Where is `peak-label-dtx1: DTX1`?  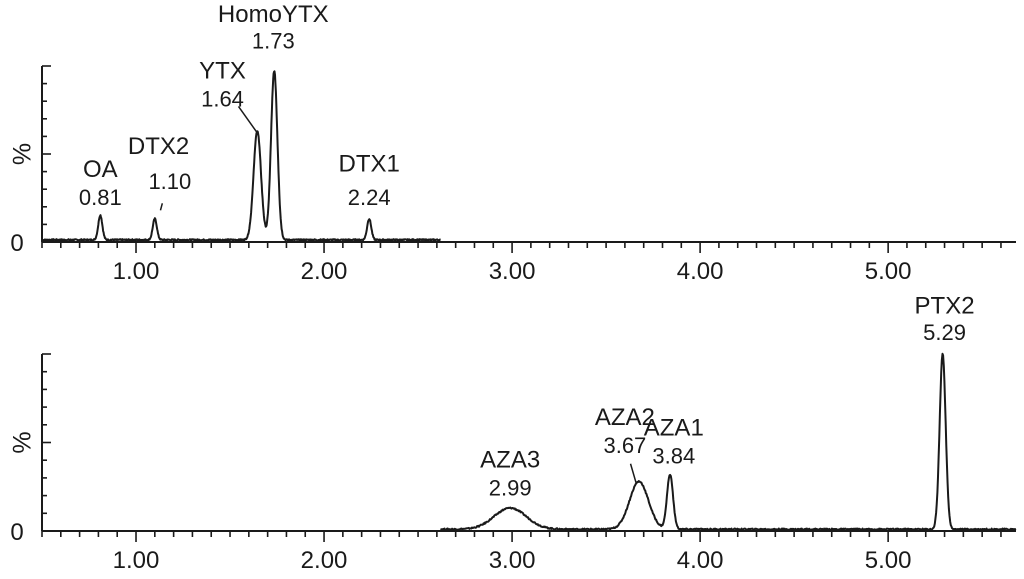
peak-label-dtx1: DTX1 is located at coordinates (368, 164).